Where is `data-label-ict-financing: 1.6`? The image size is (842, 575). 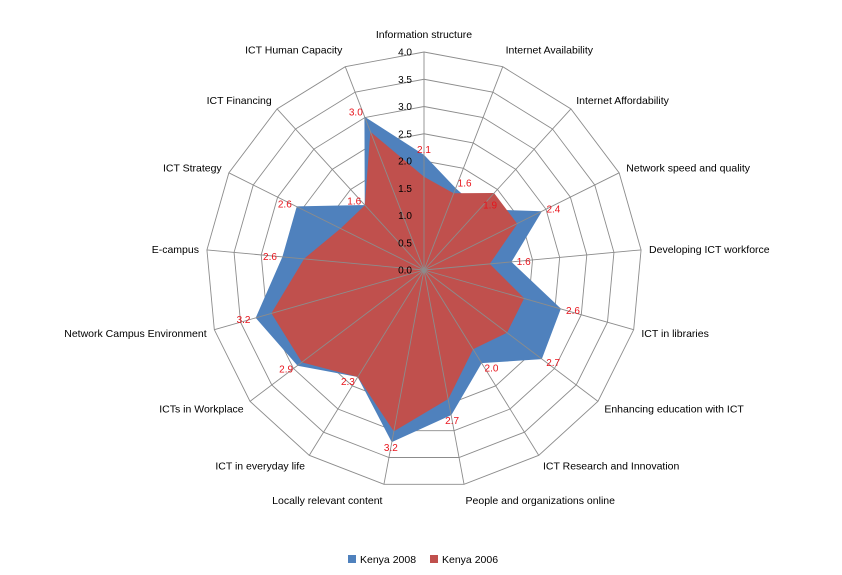
data-label-ict-financing: 1.6 is located at coordinates (354, 202).